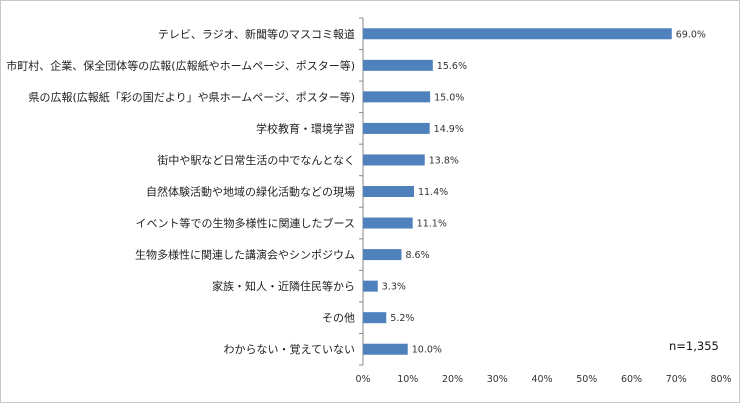 This screenshot has width=740, height=403. I want to click on x-tick-label: 10%, so click(407, 379).